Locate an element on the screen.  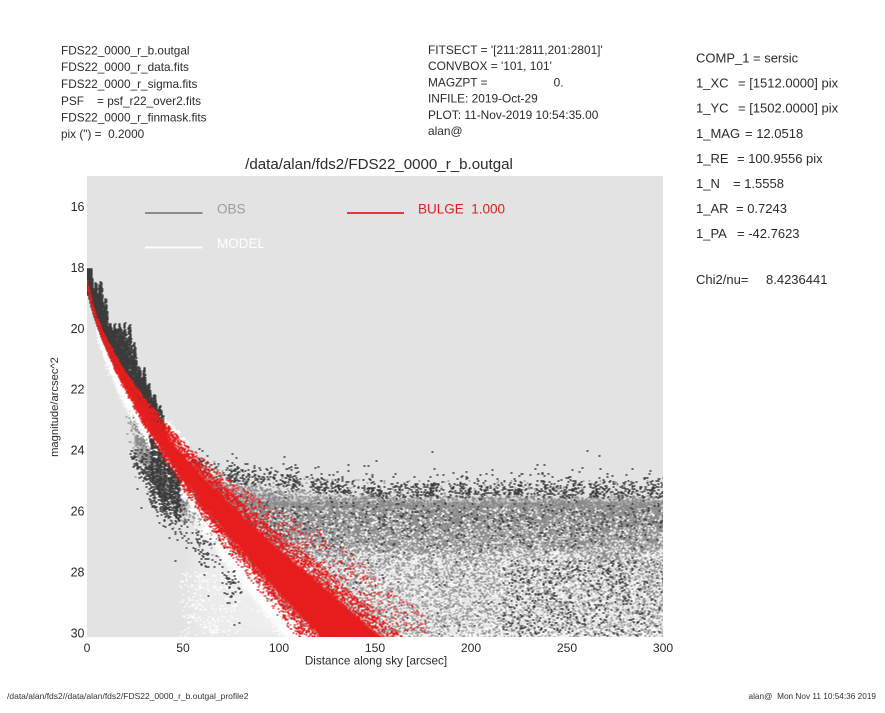
svg-text: 24 is located at coordinates (78, 451).